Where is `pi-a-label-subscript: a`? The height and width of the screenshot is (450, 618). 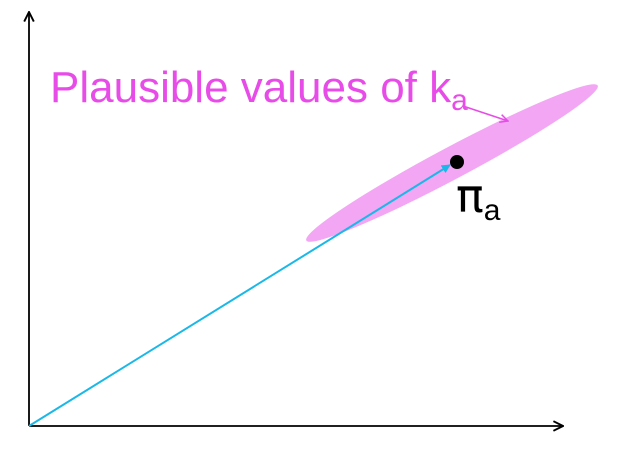 pi-a-label-subscript: a is located at coordinates (492, 210).